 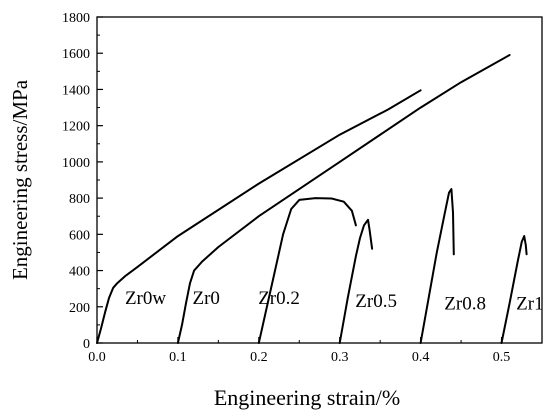 What do you see at coordinates (514, 289) in the screenshot?
I see `series-line-zr1` at bounding box center [514, 289].